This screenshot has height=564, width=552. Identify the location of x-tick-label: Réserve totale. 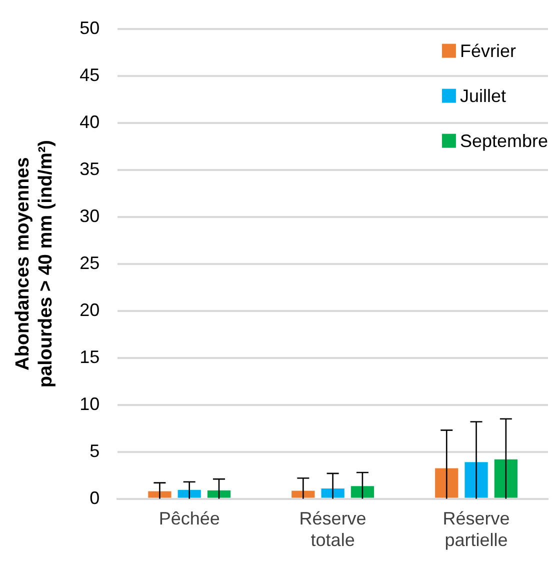
(332, 529).